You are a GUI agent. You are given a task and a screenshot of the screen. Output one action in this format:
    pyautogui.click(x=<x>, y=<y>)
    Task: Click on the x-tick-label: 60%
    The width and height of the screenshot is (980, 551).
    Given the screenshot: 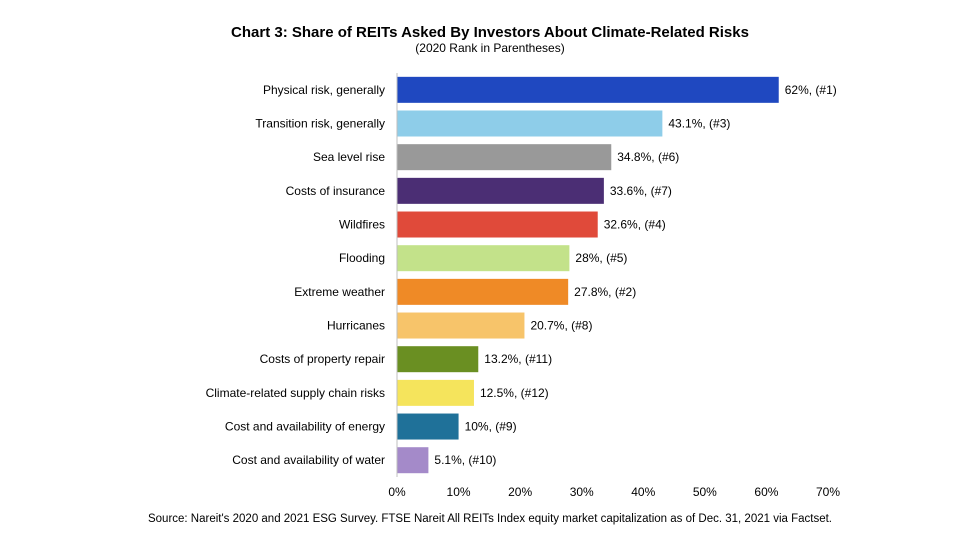 What is the action you would take?
    pyautogui.click(x=766, y=492)
    